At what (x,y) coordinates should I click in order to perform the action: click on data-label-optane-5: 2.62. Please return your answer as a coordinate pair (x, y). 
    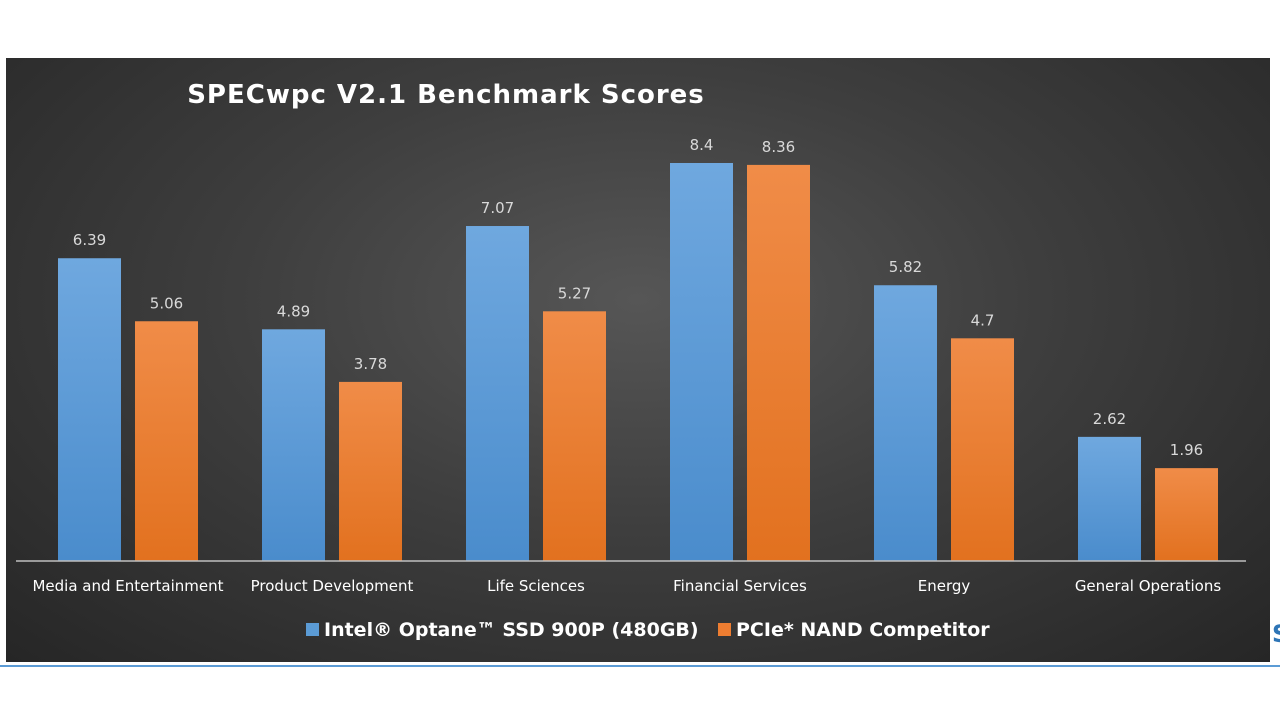
    Looking at the image, I should click on (1109, 419).